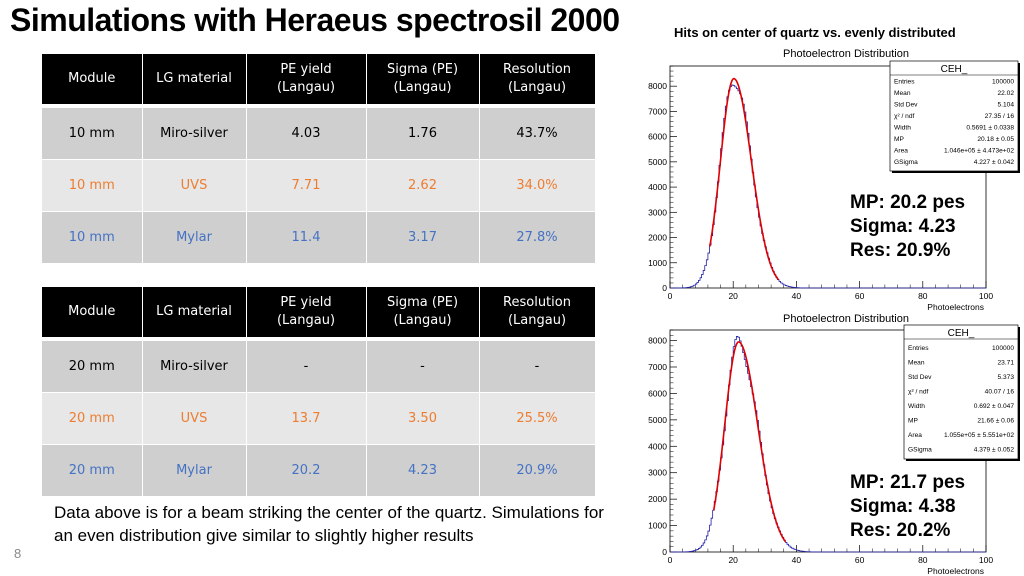 This screenshot has width=1024, height=576. What do you see at coordinates (918, 348) in the screenshot?
I see `stats-key: Entries` at bounding box center [918, 348].